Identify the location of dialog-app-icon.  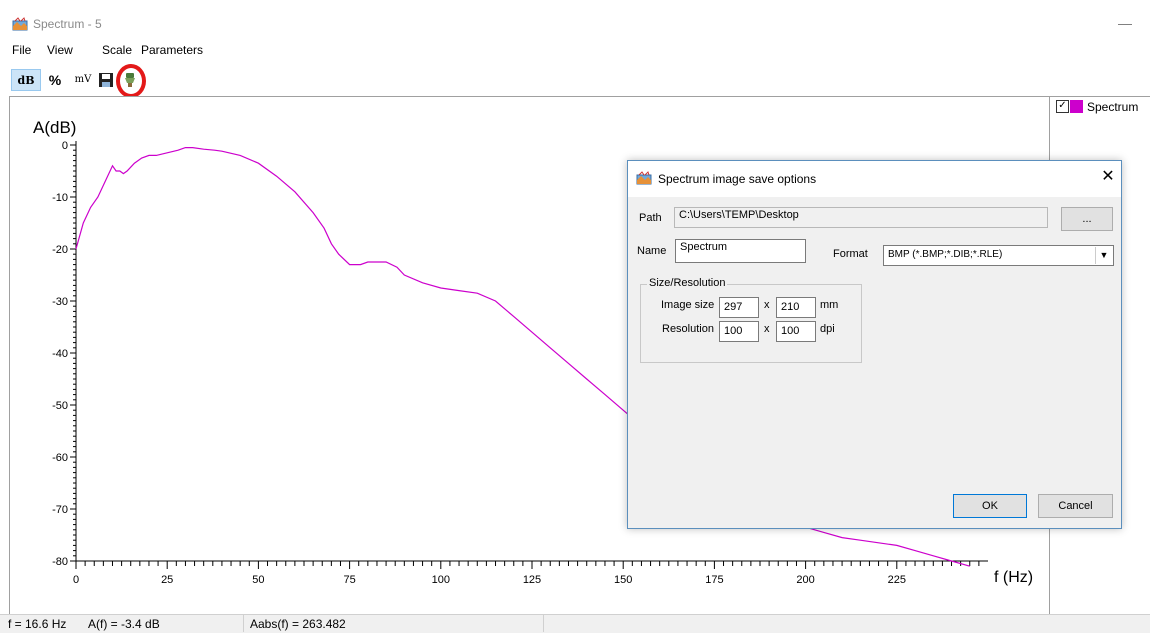
(644, 178).